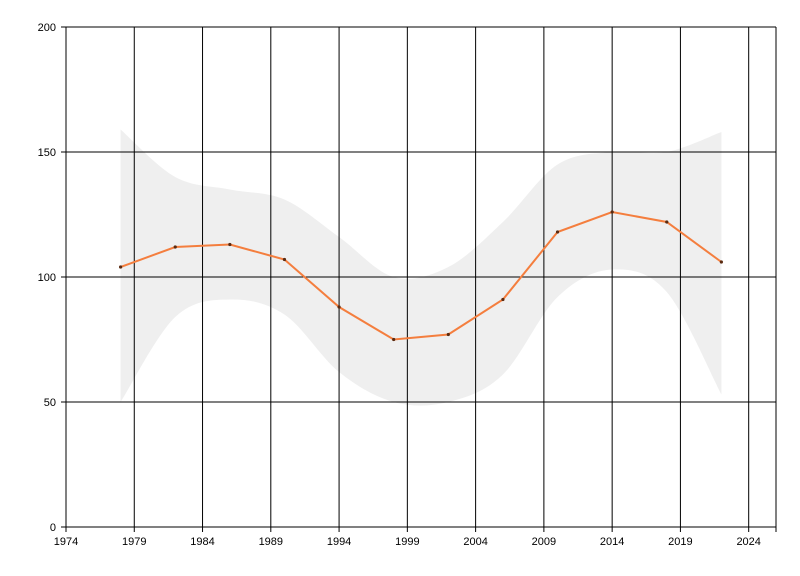  Describe the element at coordinates (50, 403) in the screenshot. I see `y-tick-label: 50` at that location.